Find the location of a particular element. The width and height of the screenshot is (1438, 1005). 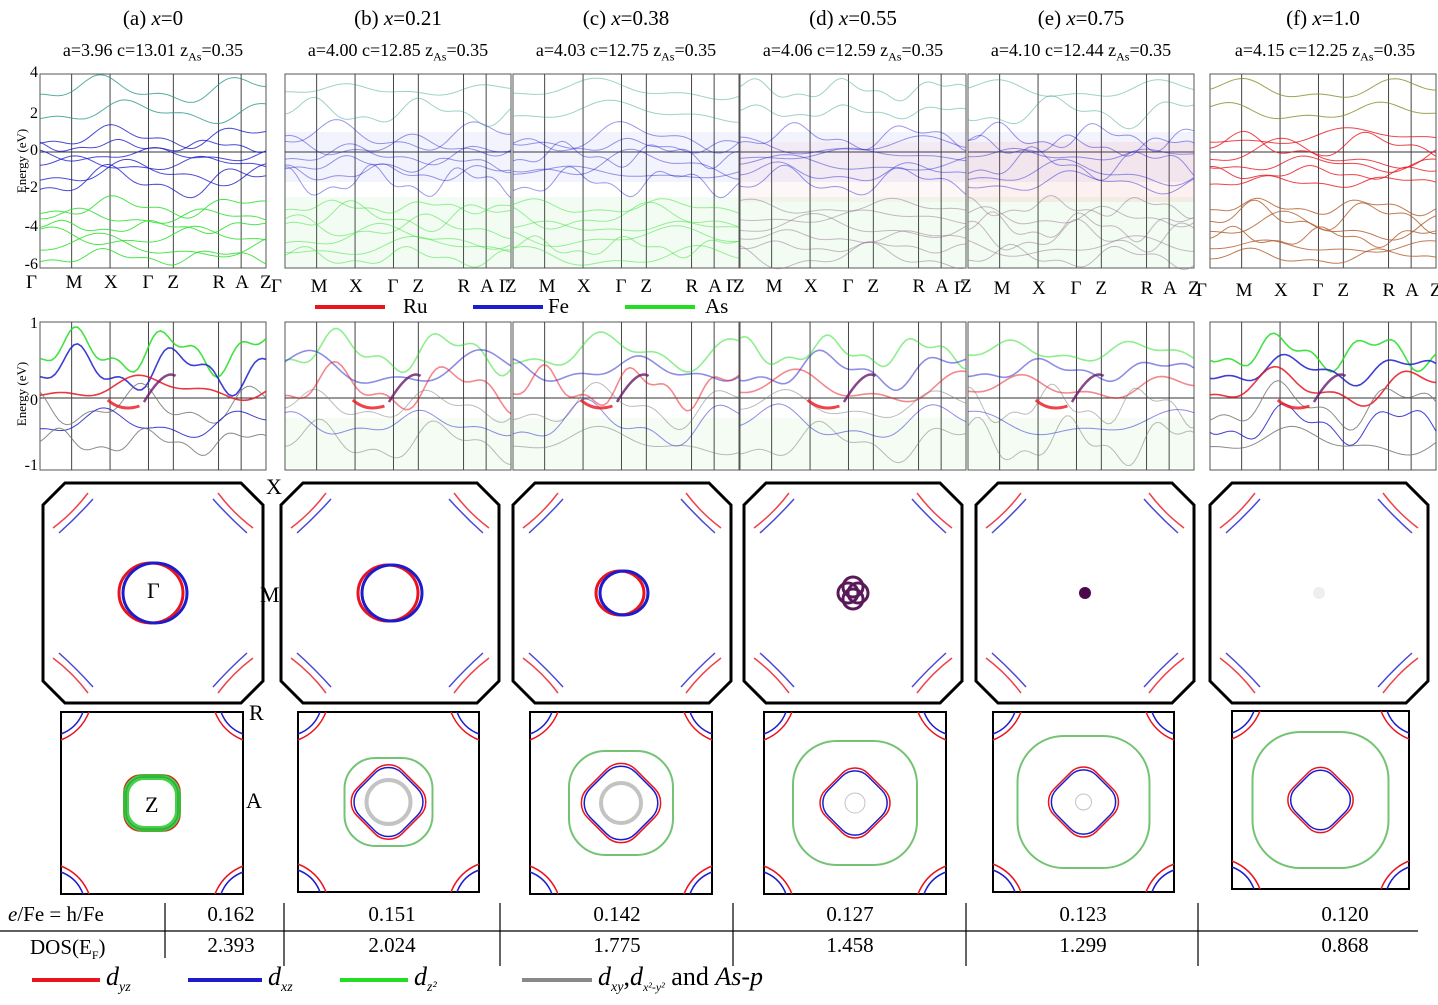

lattice-params: a=4.10 c=12.44 zAs=0.35 is located at coordinates (1081, 52).